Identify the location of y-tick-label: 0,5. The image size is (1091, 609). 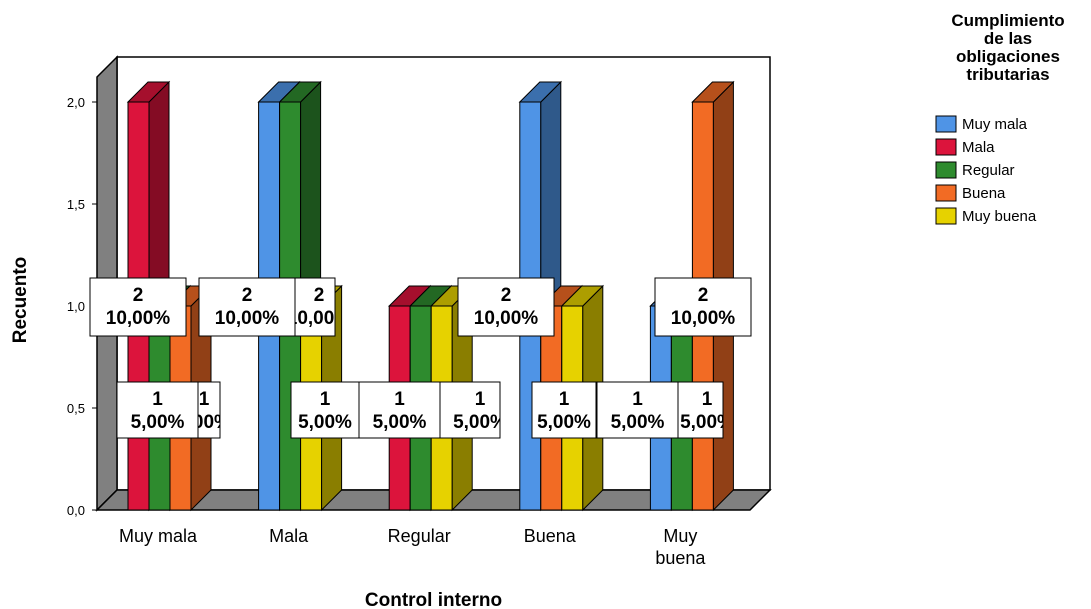
(76, 408).